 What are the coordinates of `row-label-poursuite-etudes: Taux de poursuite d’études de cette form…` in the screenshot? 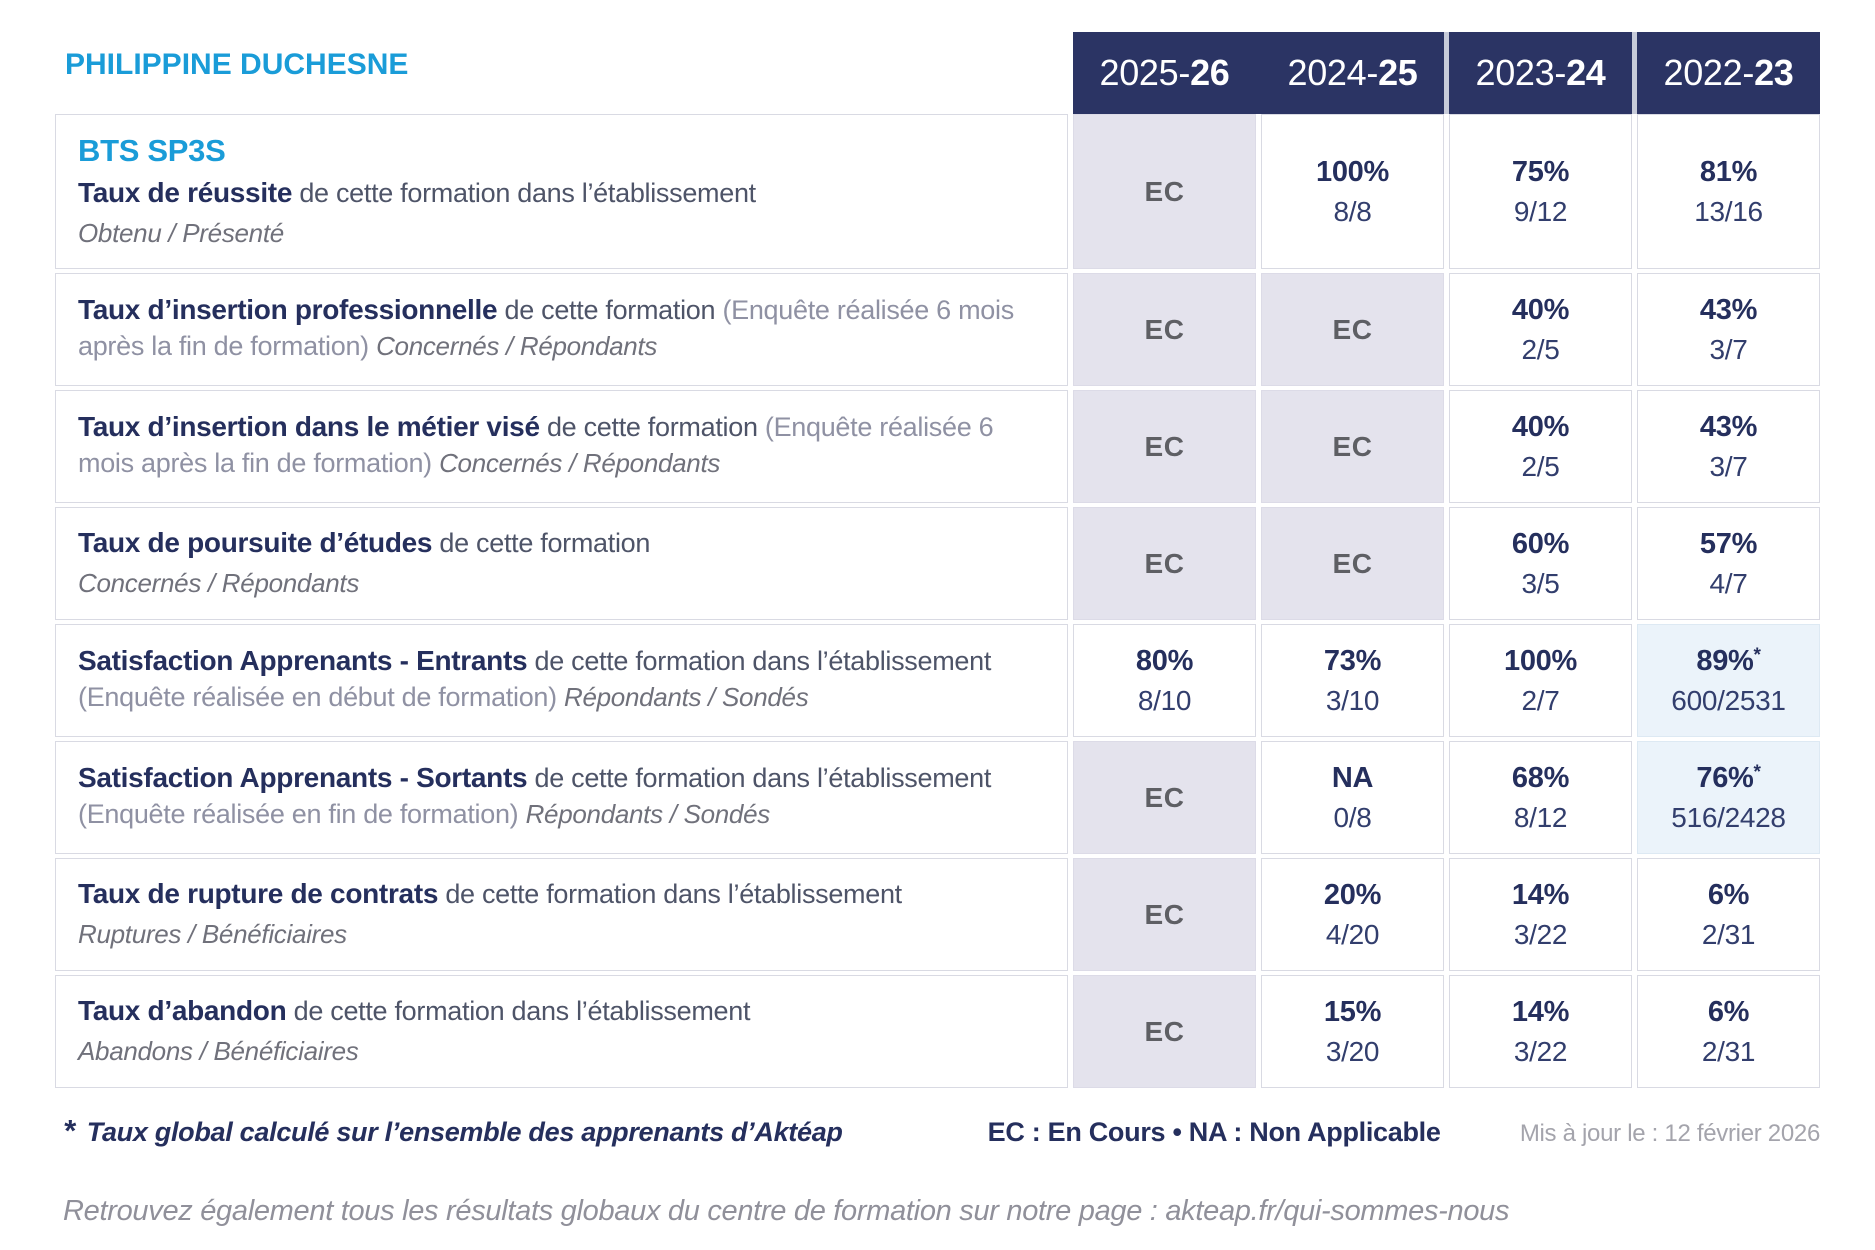 It's located at (561, 563).